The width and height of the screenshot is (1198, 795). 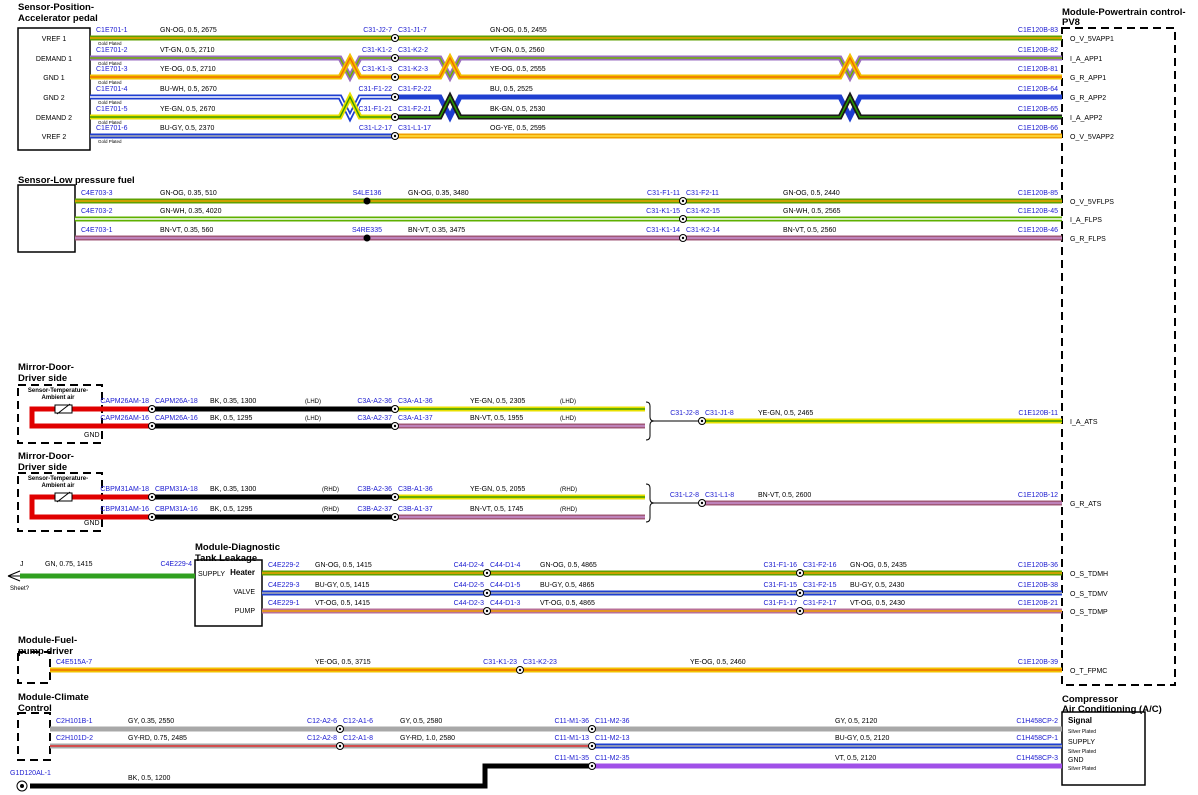 I want to click on pin-label: GND, so click(x=1076, y=760).